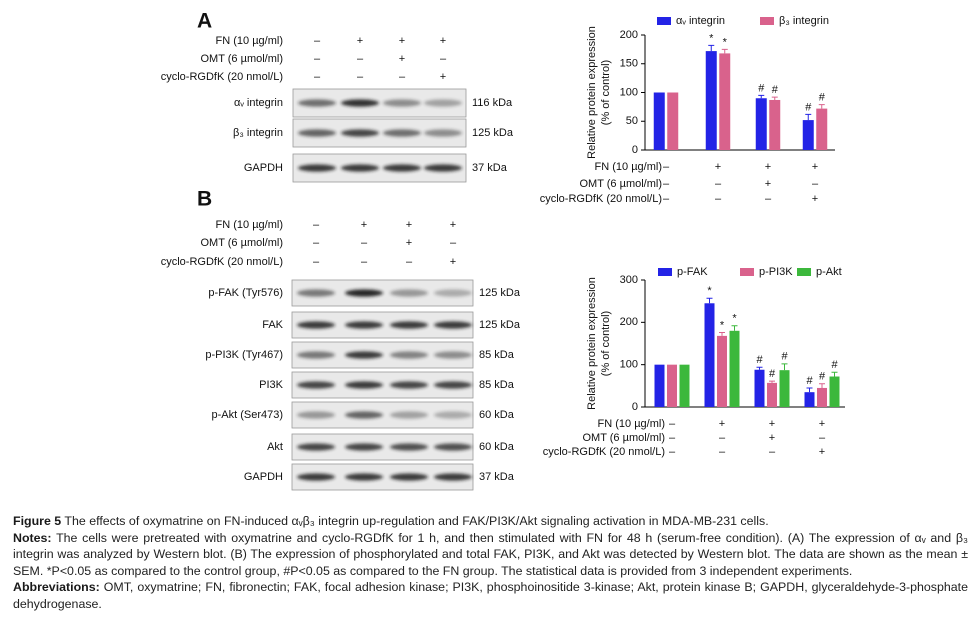 The height and width of the screenshot is (641, 980). Describe the element at coordinates (497, 447) in the screenshot. I see `blot-size: 60 kDa` at that location.